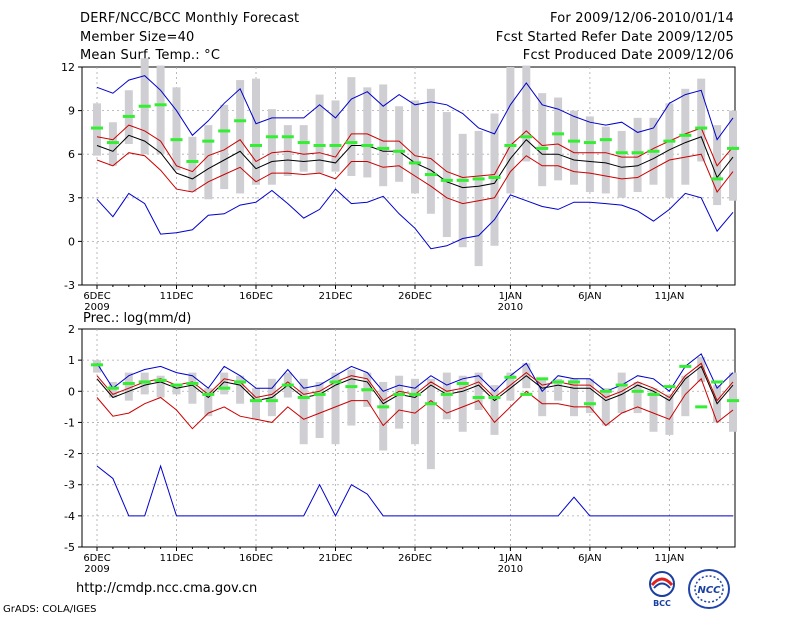 Image resolution: width=800 pixels, height=618 pixels. What do you see at coordinates (69, 516) in the screenshot?
I see `y-tick-label: -4` at bounding box center [69, 516].